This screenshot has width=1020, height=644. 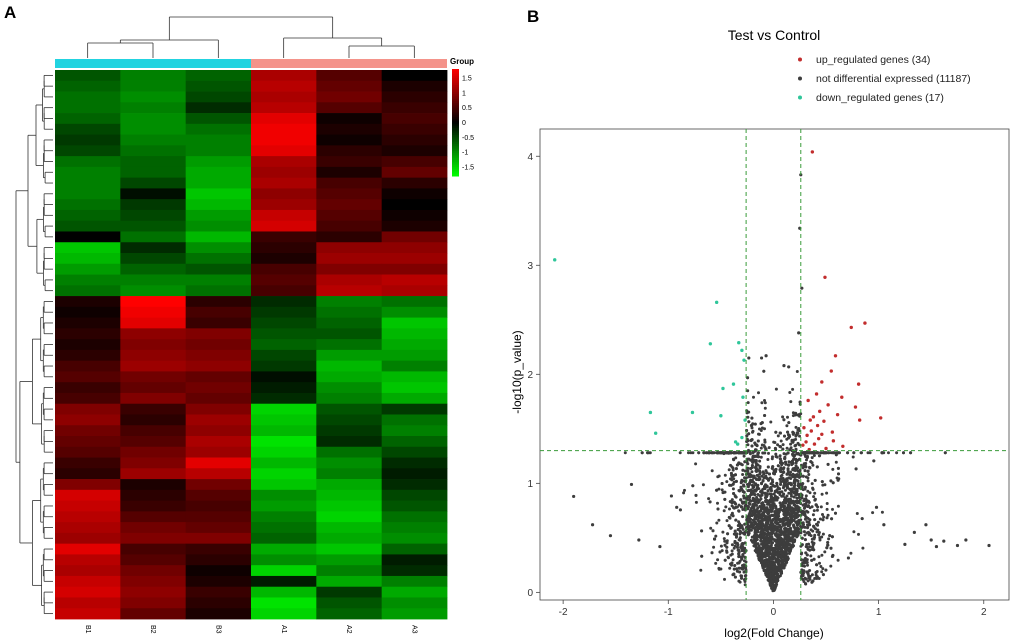 What do you see at coordinates (462, 117) in the screenshot?
I see `color-legend: Group 1.5 1 0.5 0 -0.5 -1 -1.5` at bounding box center [462, 117].